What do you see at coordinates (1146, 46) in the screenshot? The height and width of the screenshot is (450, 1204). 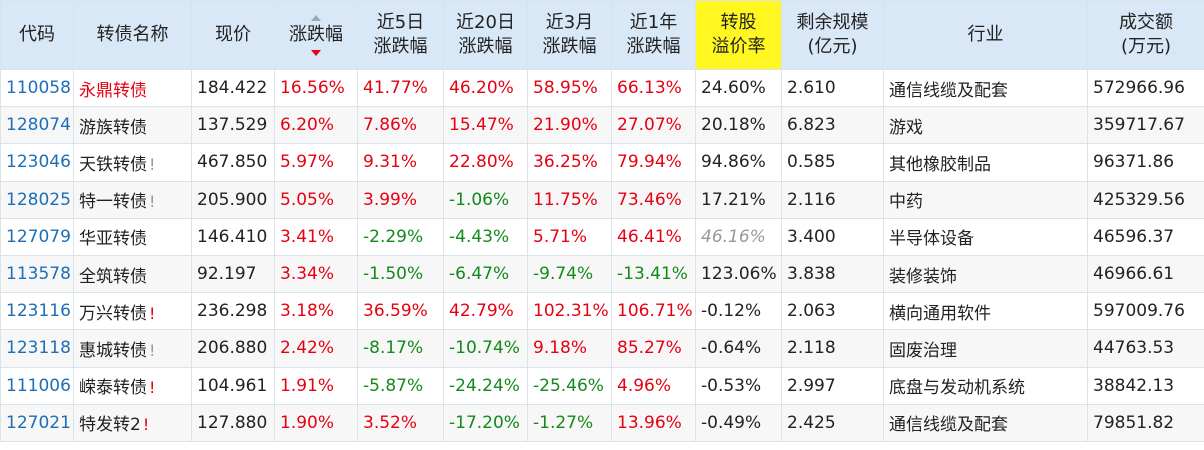 I see `column-header-label: (万元)` at bounding box center [1146, 46].